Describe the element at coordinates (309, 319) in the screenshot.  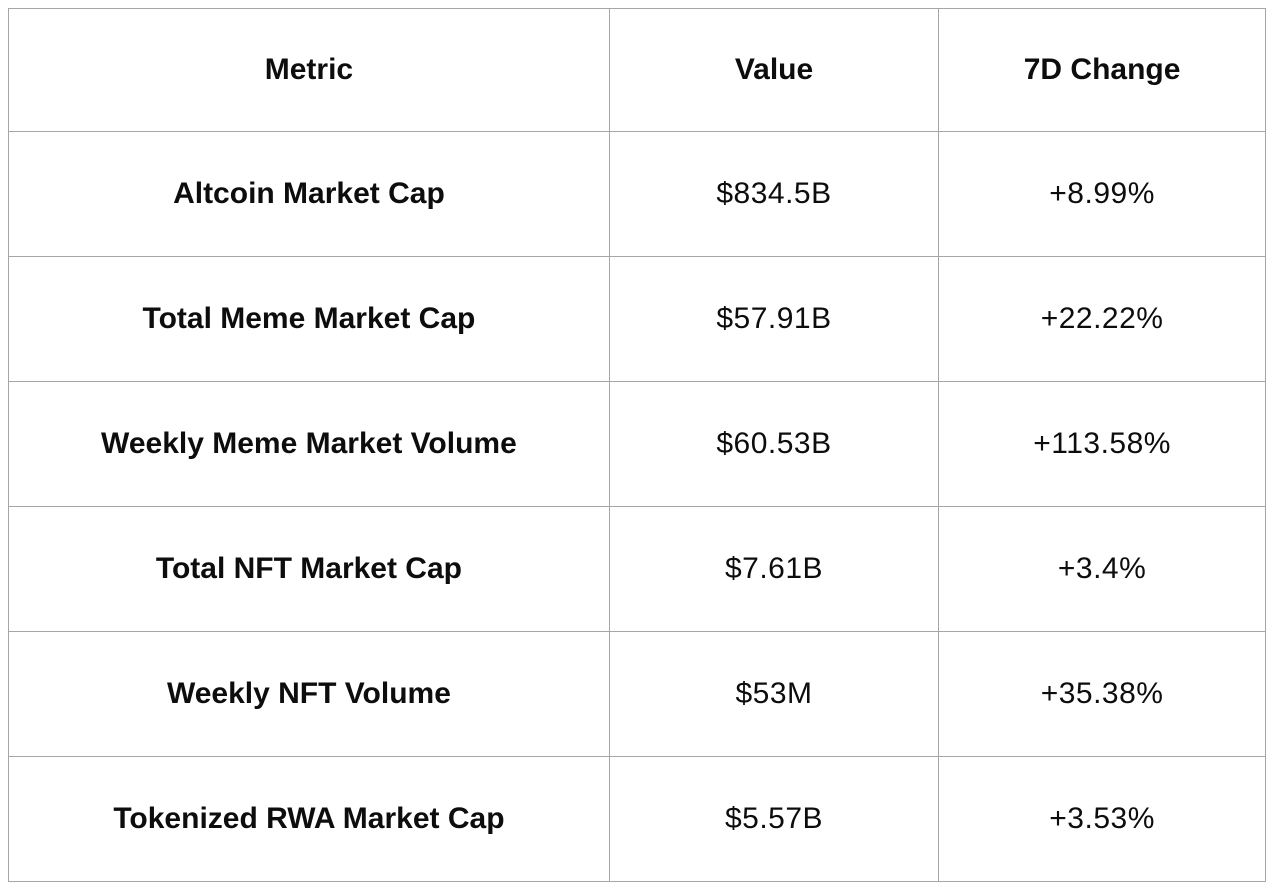
I see `metric-cell: Total Meme Market Cap` at that location.